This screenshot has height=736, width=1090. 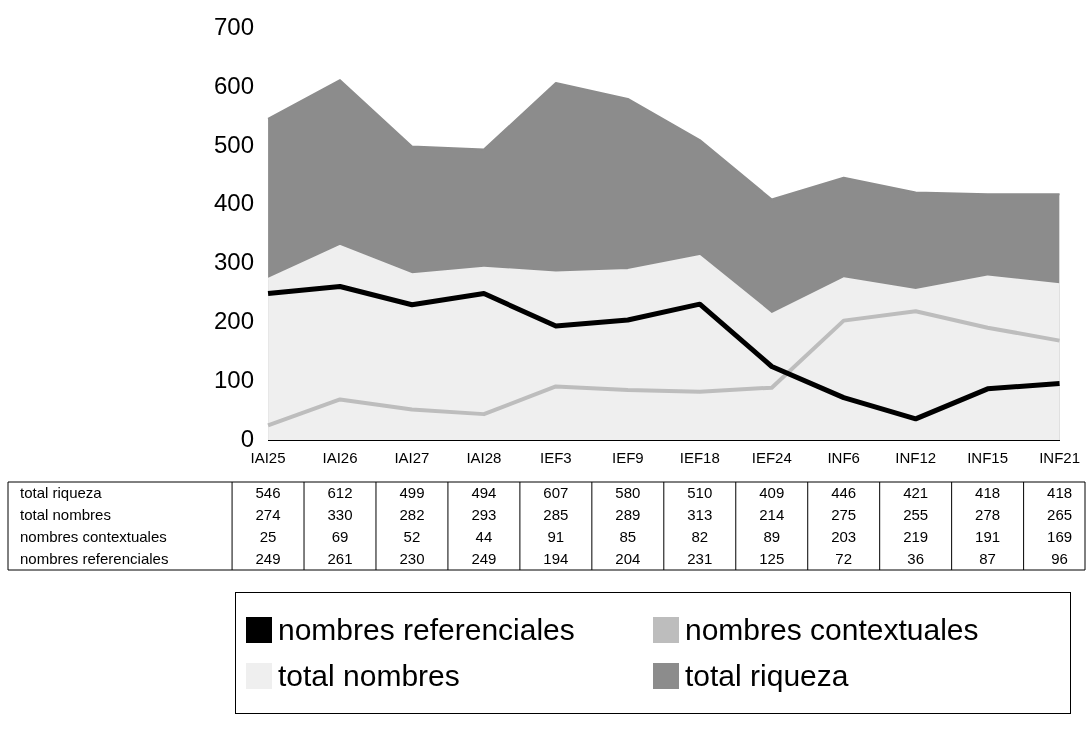 What do you see at coordinates (556, 458) in the screenshot?
I see `x-tick-label: IEF3` at bounding box center [556, 458].